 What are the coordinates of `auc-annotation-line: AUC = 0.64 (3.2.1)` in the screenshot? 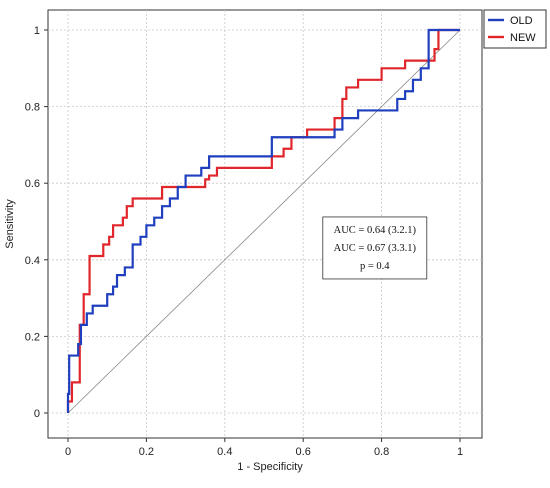 It's located at (375, 230).